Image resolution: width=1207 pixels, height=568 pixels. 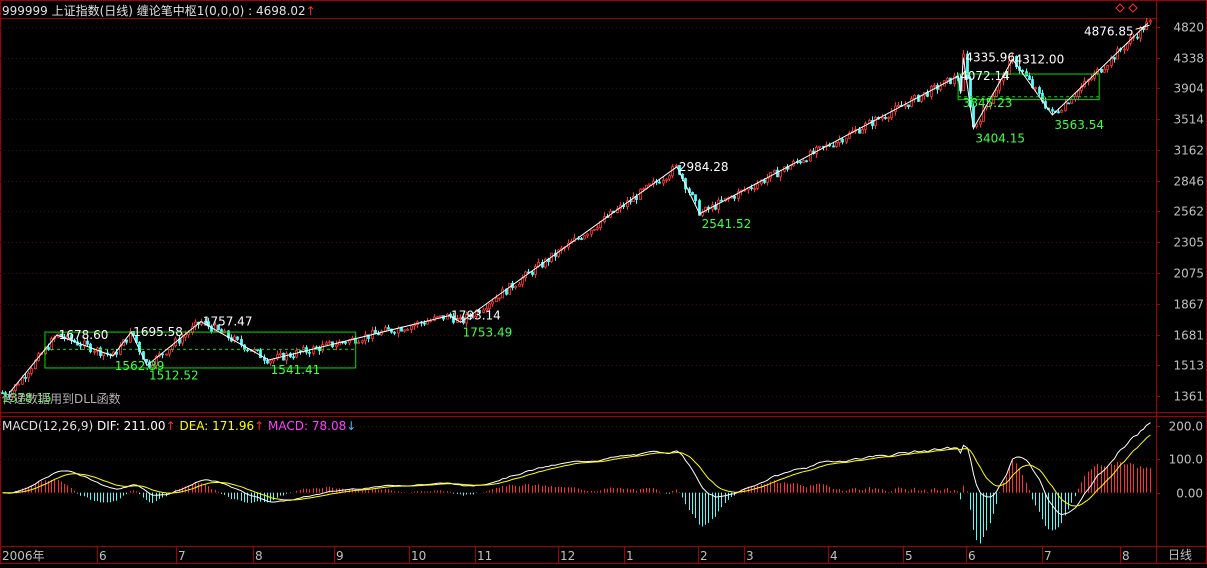 What do you see at coordinates (1186, 460) in the screenshot?
I see `macd-tick-label: 100.0` at bounding box center [1186, 460].